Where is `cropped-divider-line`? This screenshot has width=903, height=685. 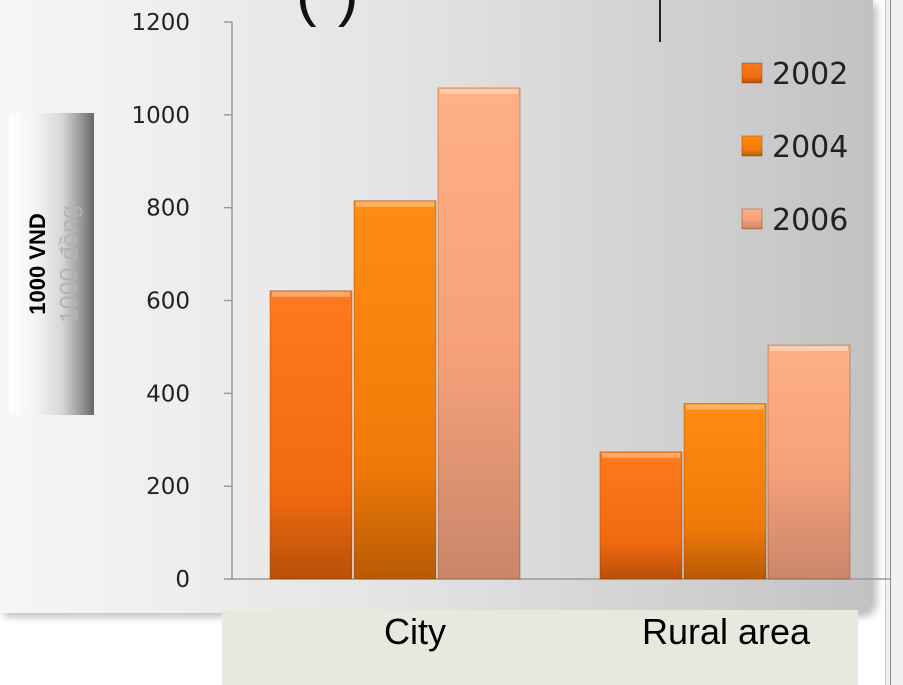 cropped-divider-line is located at coordinates (660, 21).